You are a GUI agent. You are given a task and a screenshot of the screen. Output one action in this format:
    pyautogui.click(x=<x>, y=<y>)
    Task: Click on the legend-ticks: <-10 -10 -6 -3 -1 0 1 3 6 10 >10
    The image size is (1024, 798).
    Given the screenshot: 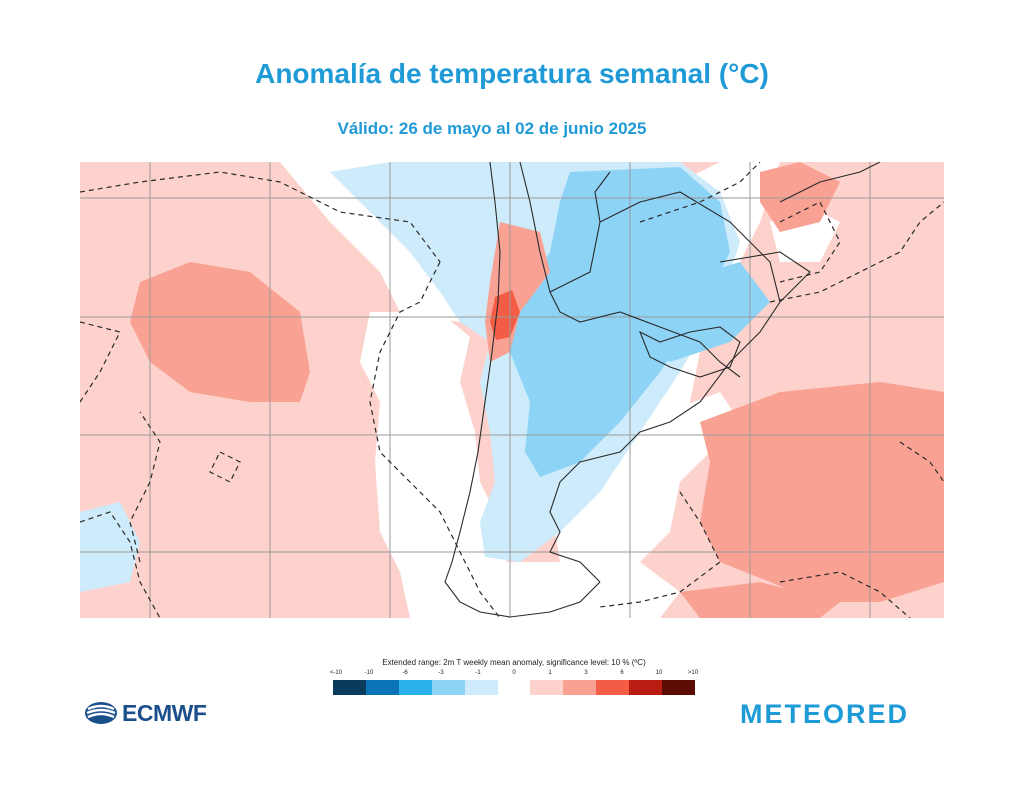 What is the action you would take?
    pyautogui.click(x=514, y=675)
    